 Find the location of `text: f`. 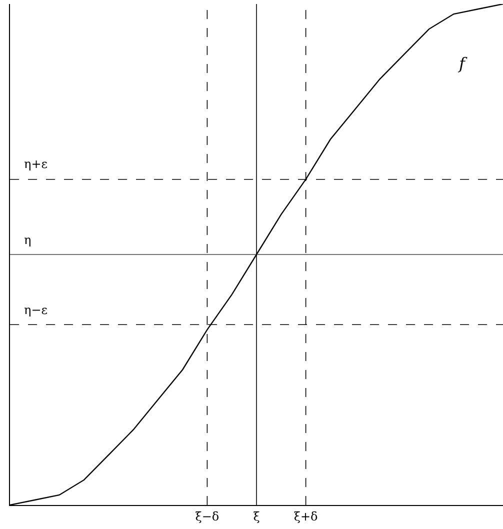

text: f is located at coordinates (463, 63).